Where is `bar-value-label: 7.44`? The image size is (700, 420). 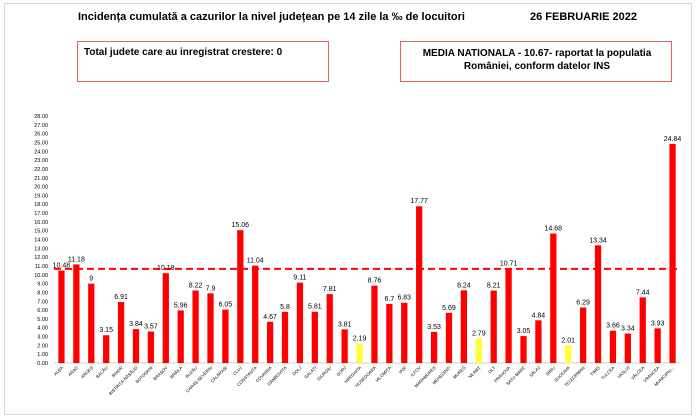 bar-value-label: 7.44 is located at coordinates (643, 292).